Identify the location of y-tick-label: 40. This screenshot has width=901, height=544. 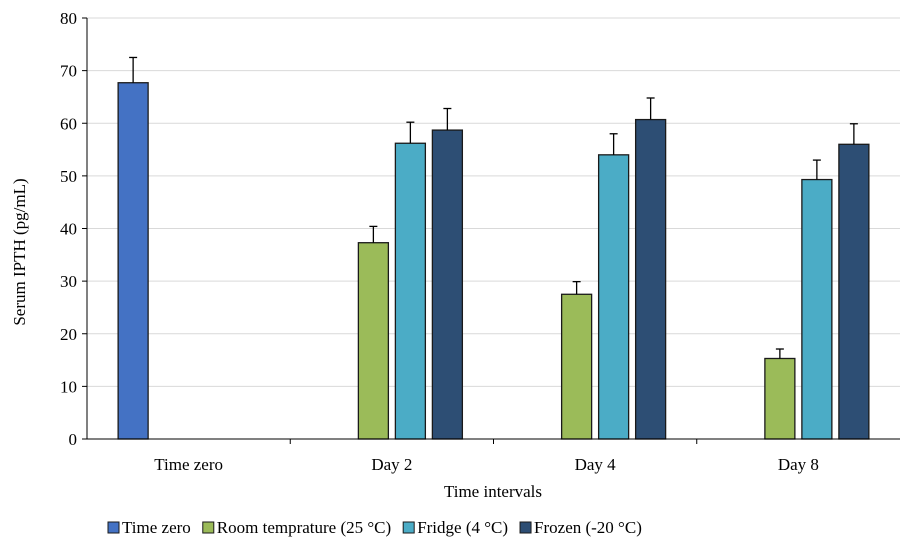
(68, 229).